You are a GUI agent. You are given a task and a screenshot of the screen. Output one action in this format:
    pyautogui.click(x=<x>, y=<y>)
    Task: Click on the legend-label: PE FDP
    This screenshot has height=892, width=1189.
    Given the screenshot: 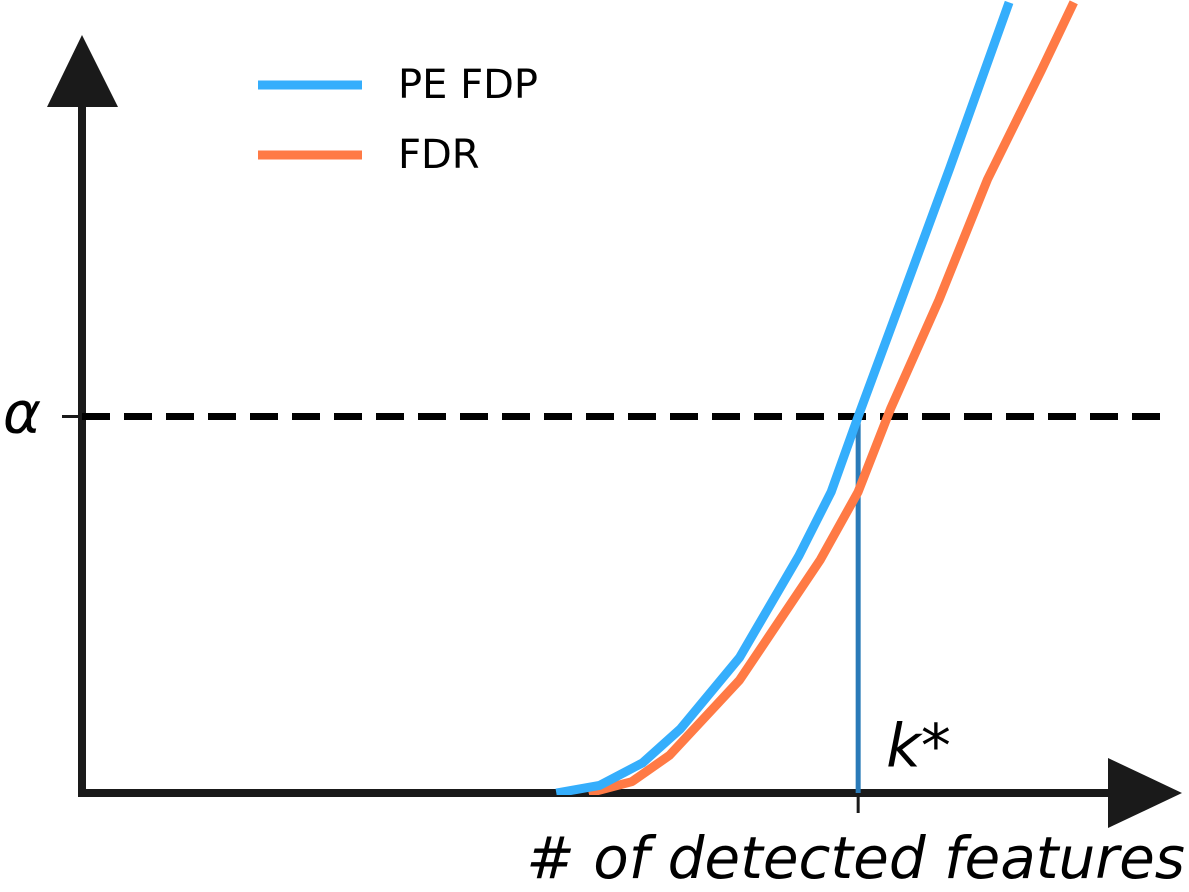 What is the action you would take?
    pyautogui.click(x=468, y=85)
    